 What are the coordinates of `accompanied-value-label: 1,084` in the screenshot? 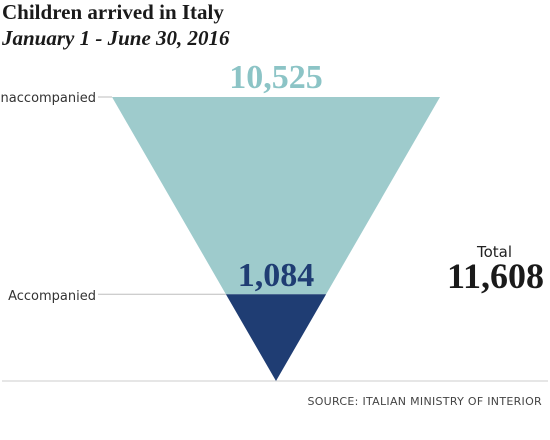 It's located at (276, 275).